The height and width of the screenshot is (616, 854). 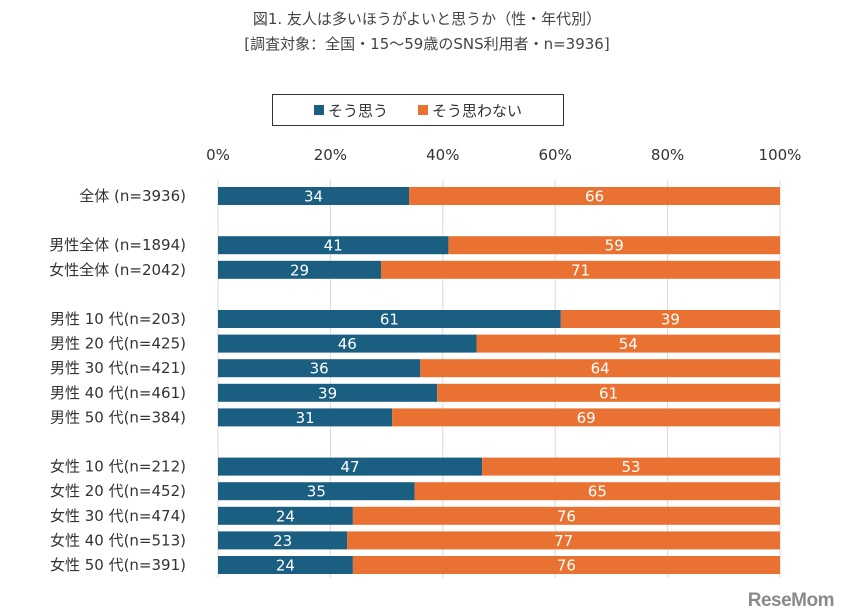 What do you see at coordinates (791, 600) in the screenshot?
I see `resemom-logo: ReseMom` at bounding box center [791, 600].